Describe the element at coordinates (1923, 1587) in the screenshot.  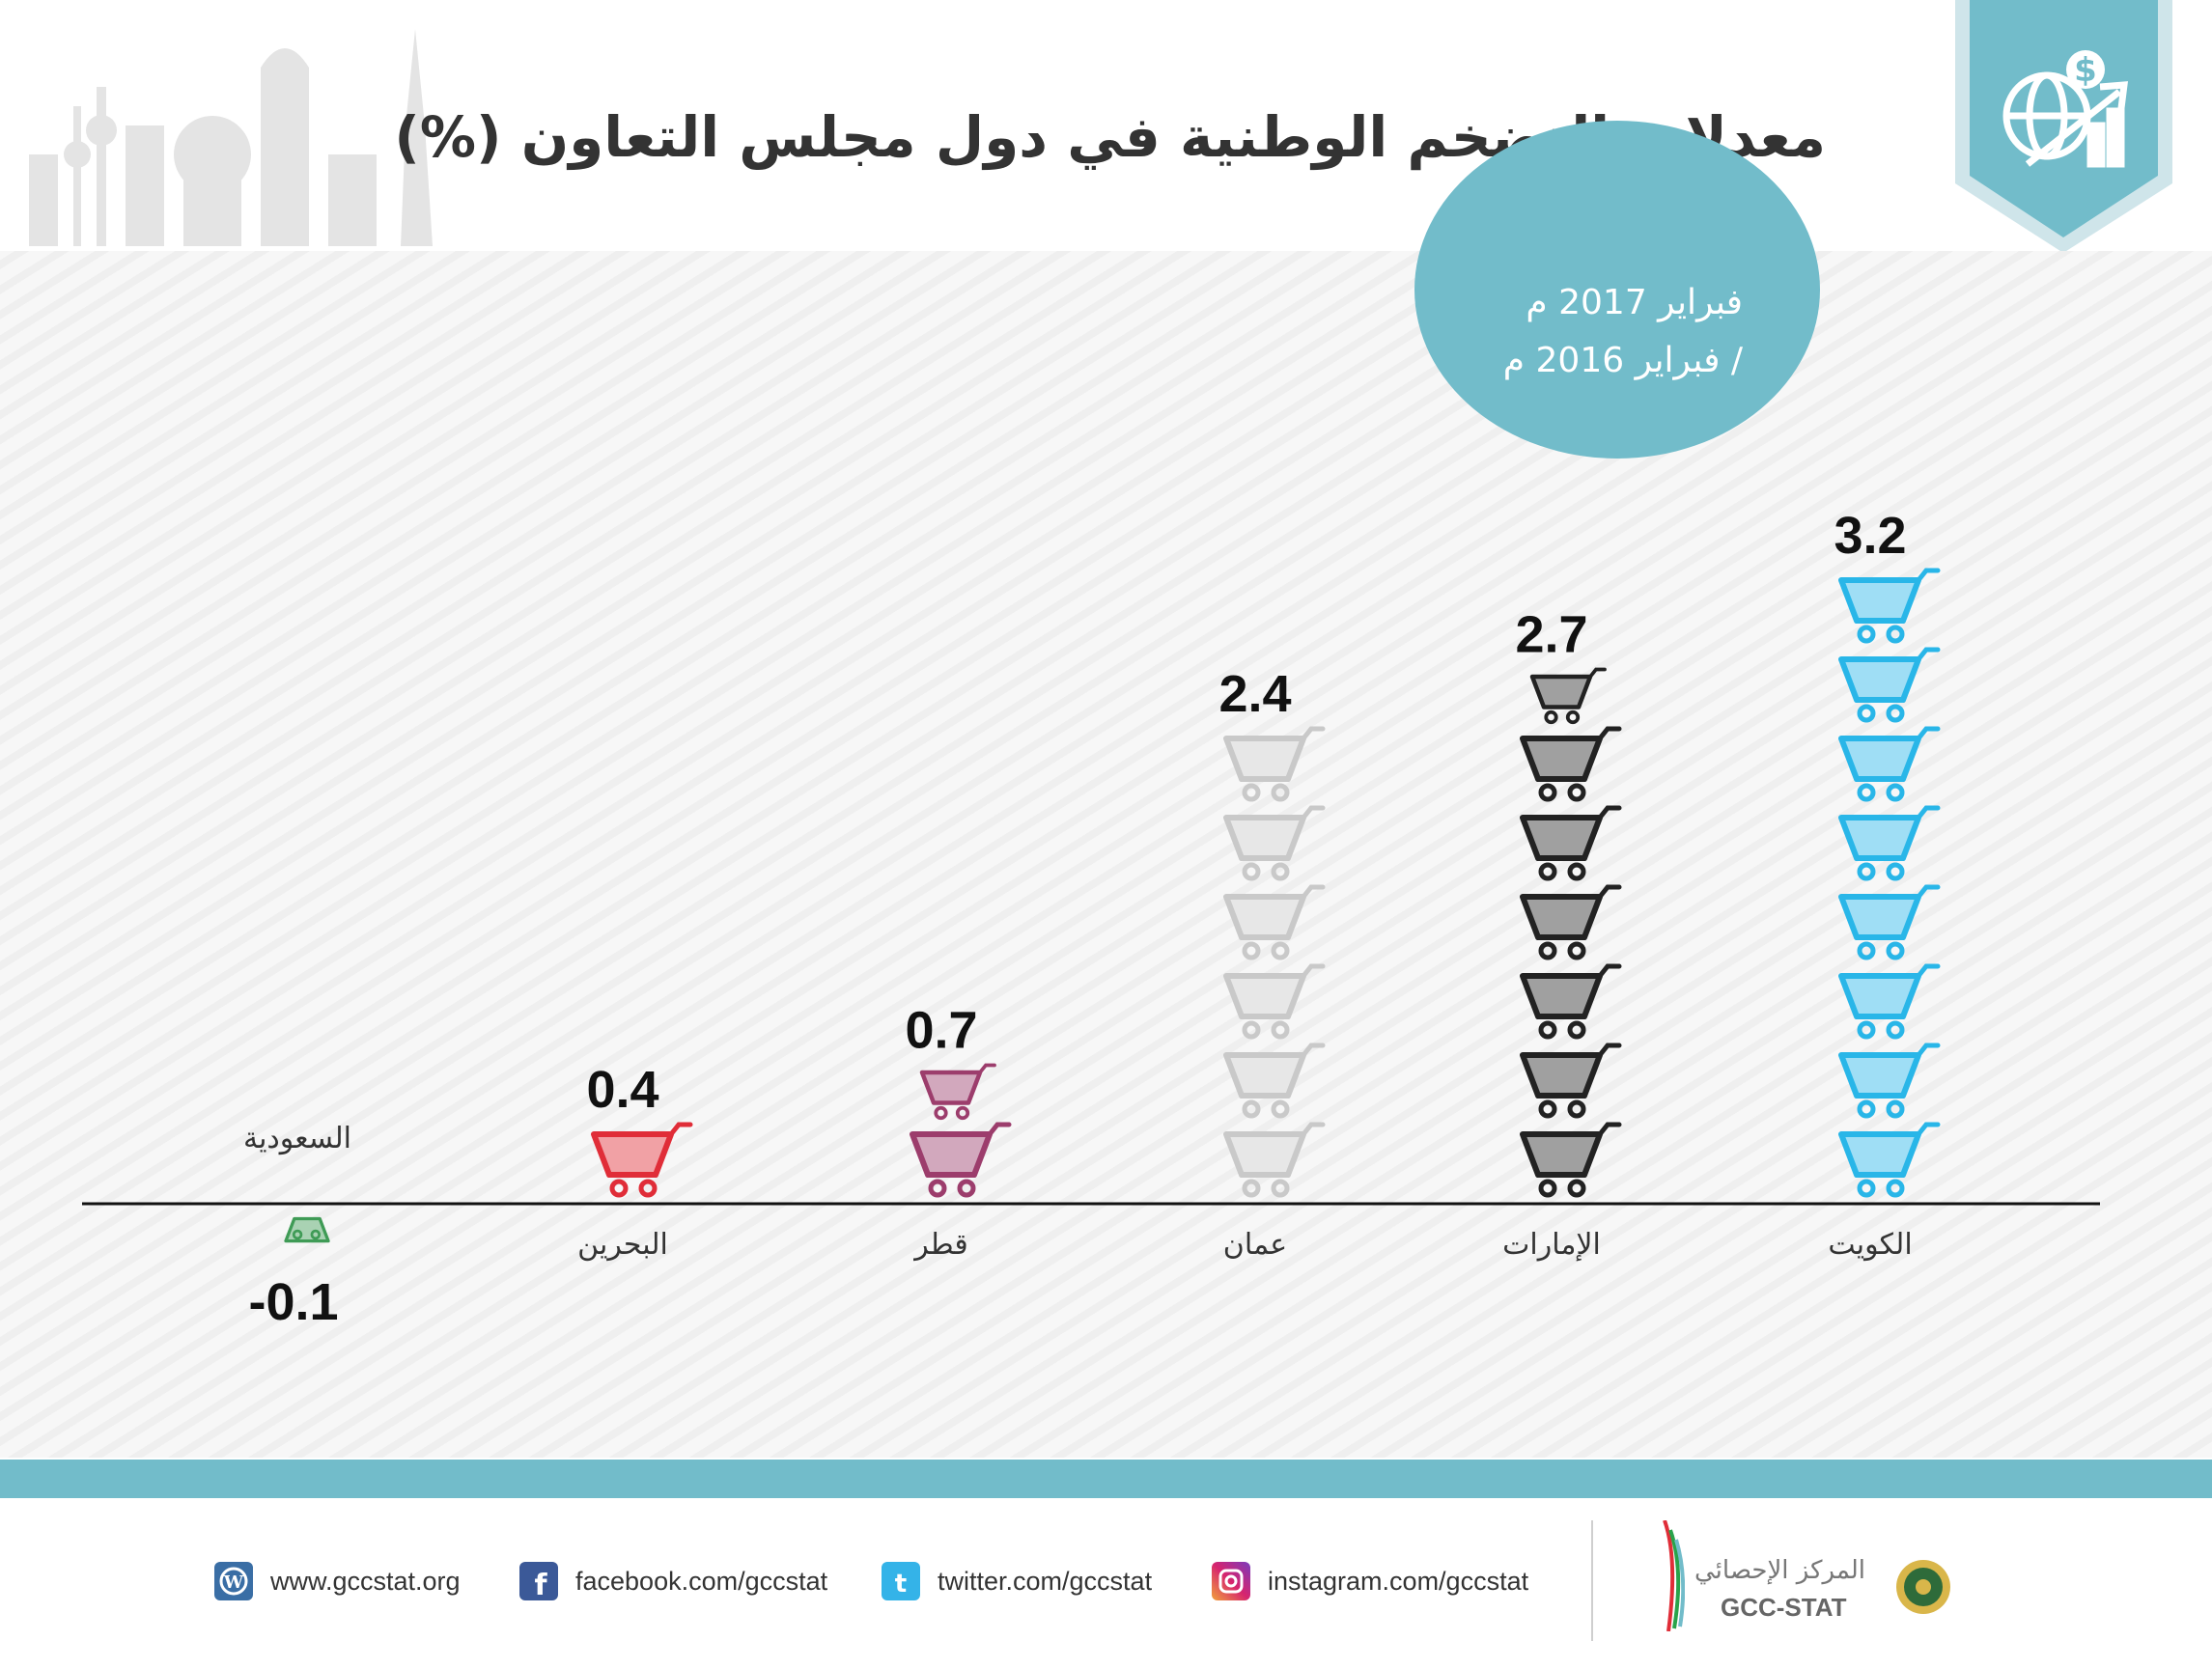
I see `gcc-emblem-icon` at that location.